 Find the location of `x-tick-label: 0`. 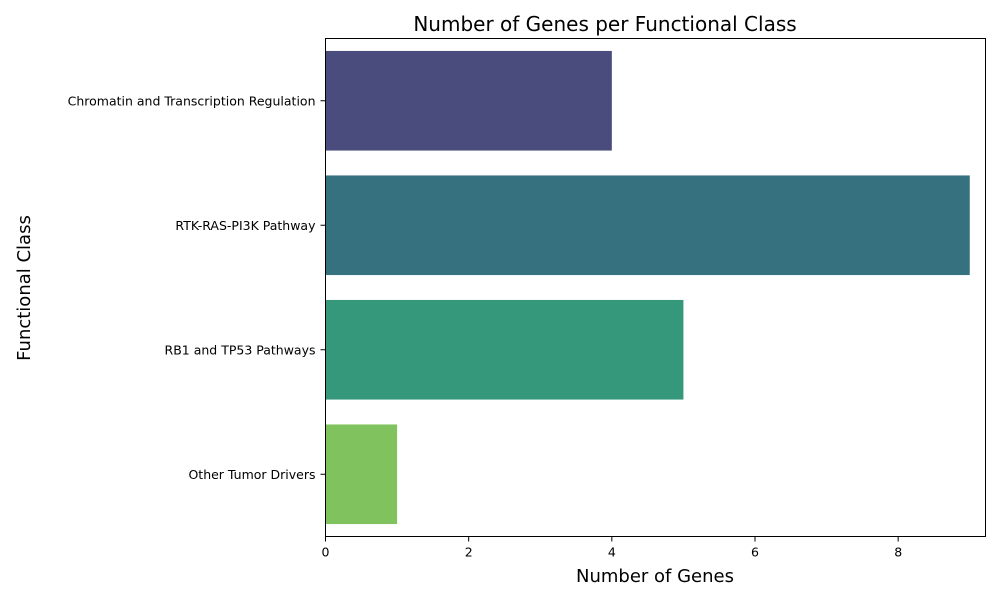

x-tick-label: 0 is located at coordinates (326, 552).